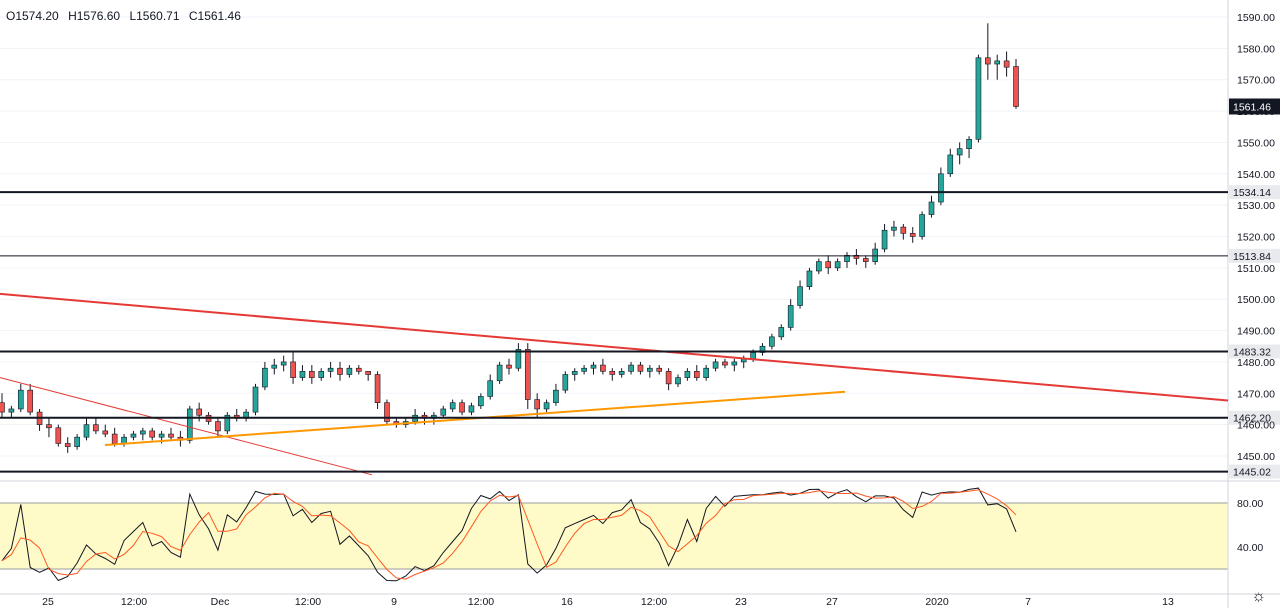 The image size is (1280, 608). I want to click on level-label: 1534.14, so click(1252, 193).